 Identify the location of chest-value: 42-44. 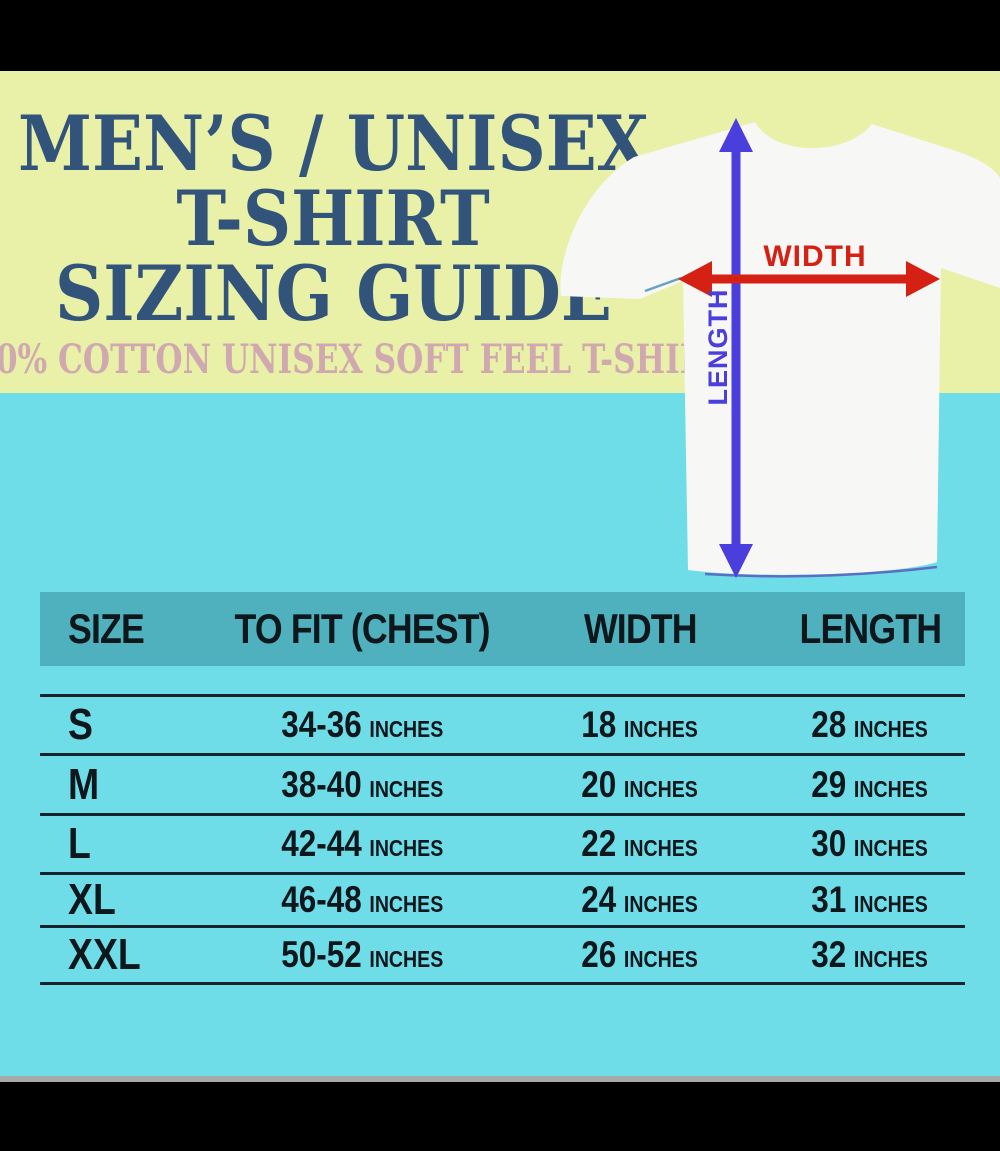
(321, 843).